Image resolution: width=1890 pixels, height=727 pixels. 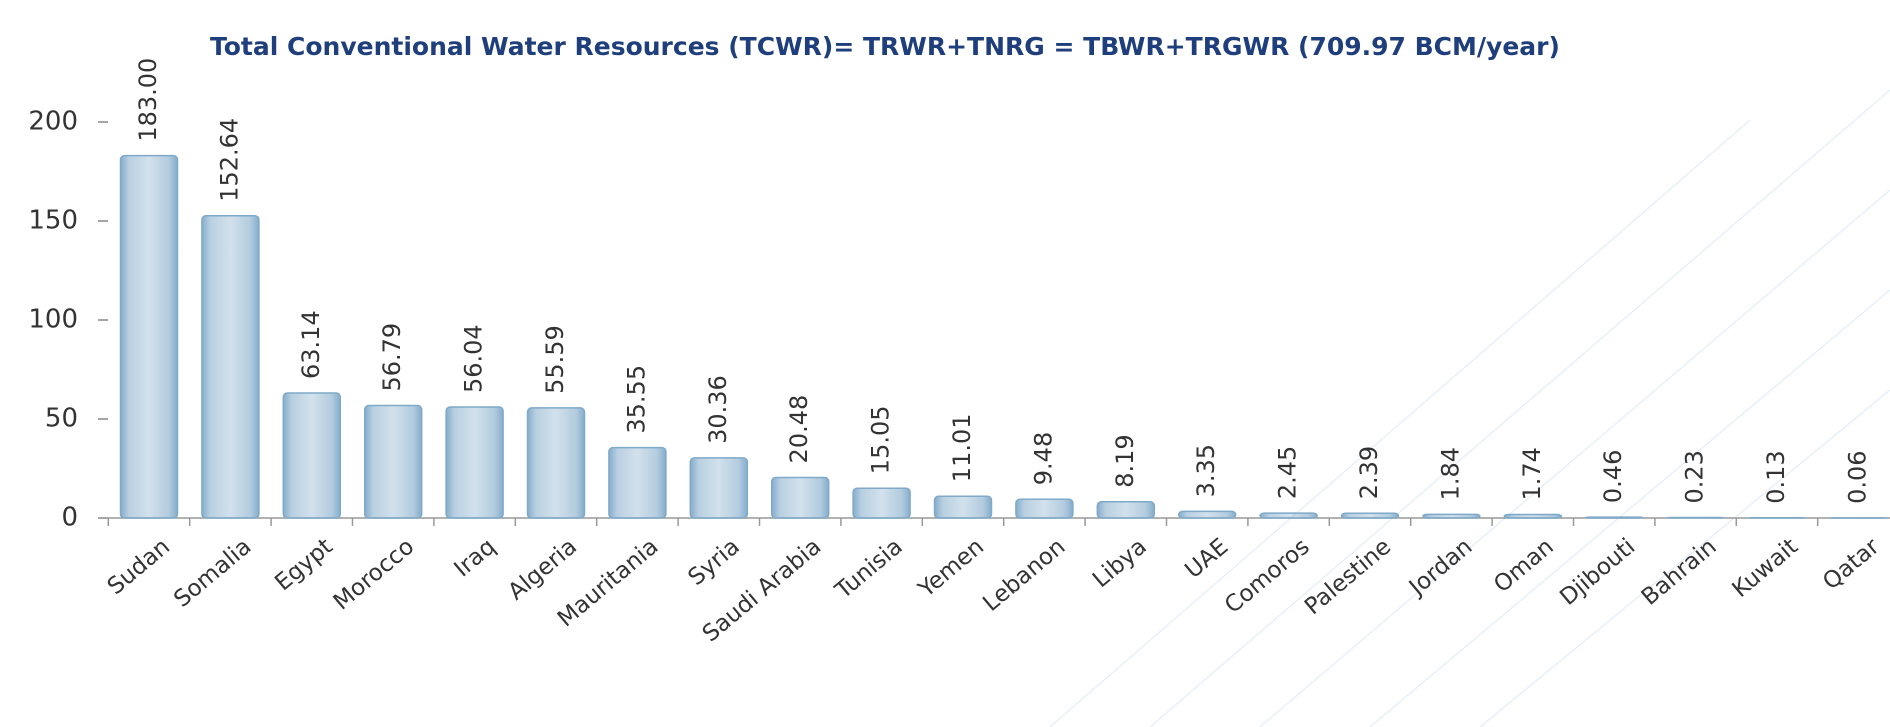 What do you see at coordinates (53, 122) in the screenshot?
I see `y-tick-label: 200` at bounding box center [53, 122].